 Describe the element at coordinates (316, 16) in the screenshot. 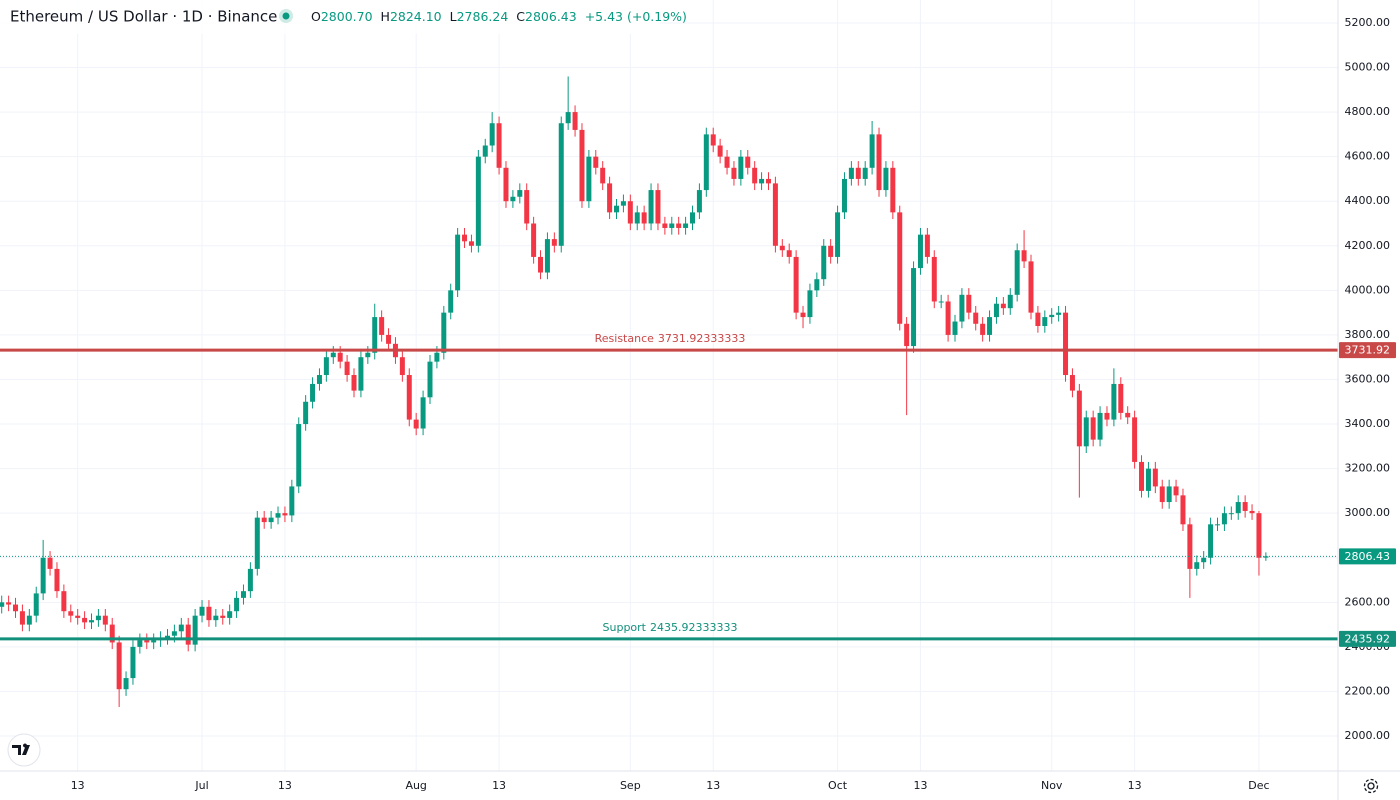

I see `o-label: O` at that location.